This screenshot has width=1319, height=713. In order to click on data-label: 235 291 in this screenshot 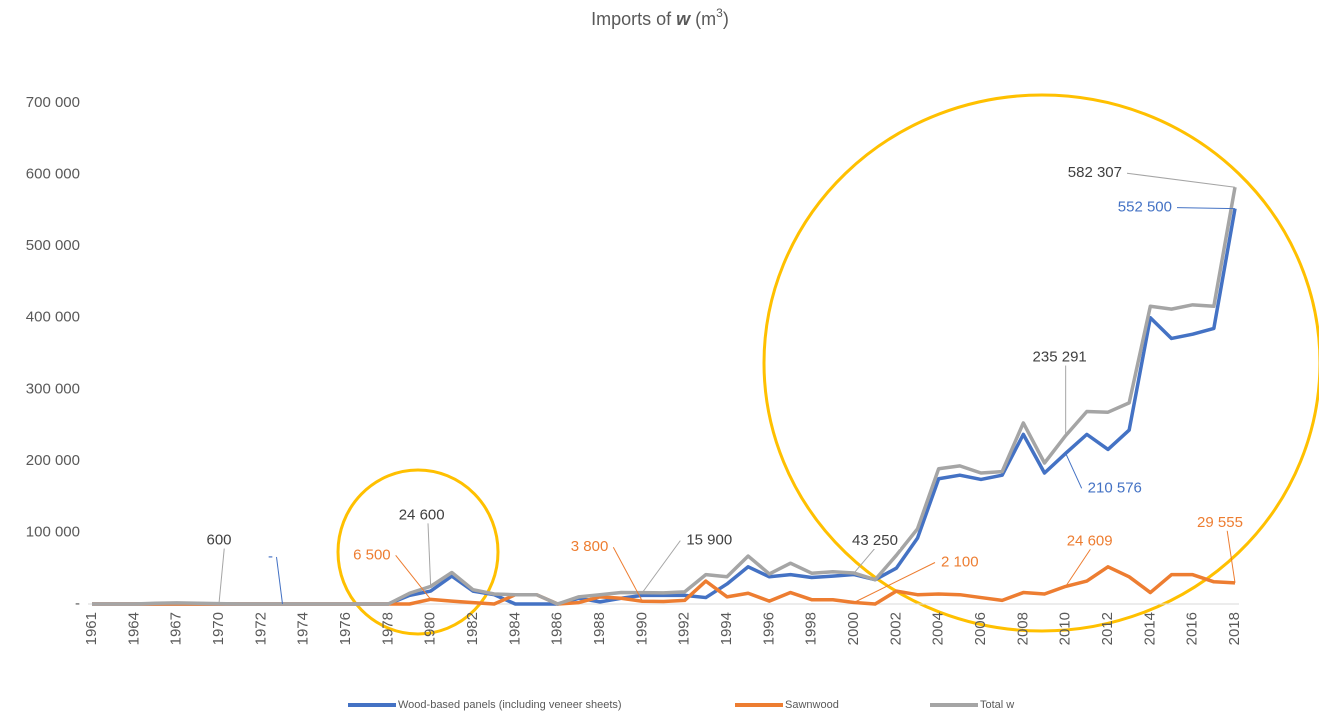, I will do `click(1060, 357)`.